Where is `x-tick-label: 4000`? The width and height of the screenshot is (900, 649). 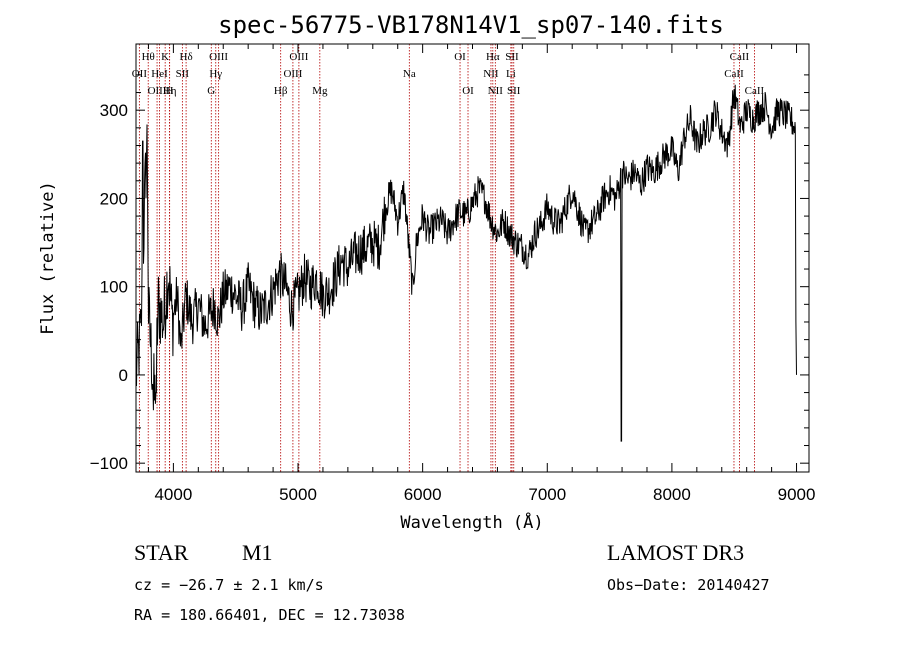 x-tick-label: 4000 is located at coordinates (173, 494).